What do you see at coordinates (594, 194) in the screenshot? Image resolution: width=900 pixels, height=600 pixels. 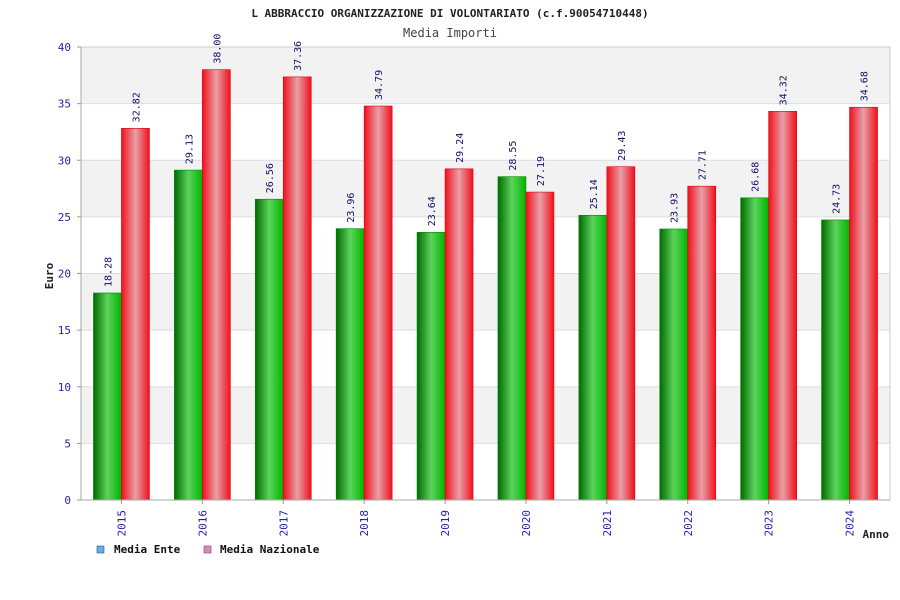 I see `data-label: 25.14` at bounding box center [594, 194].